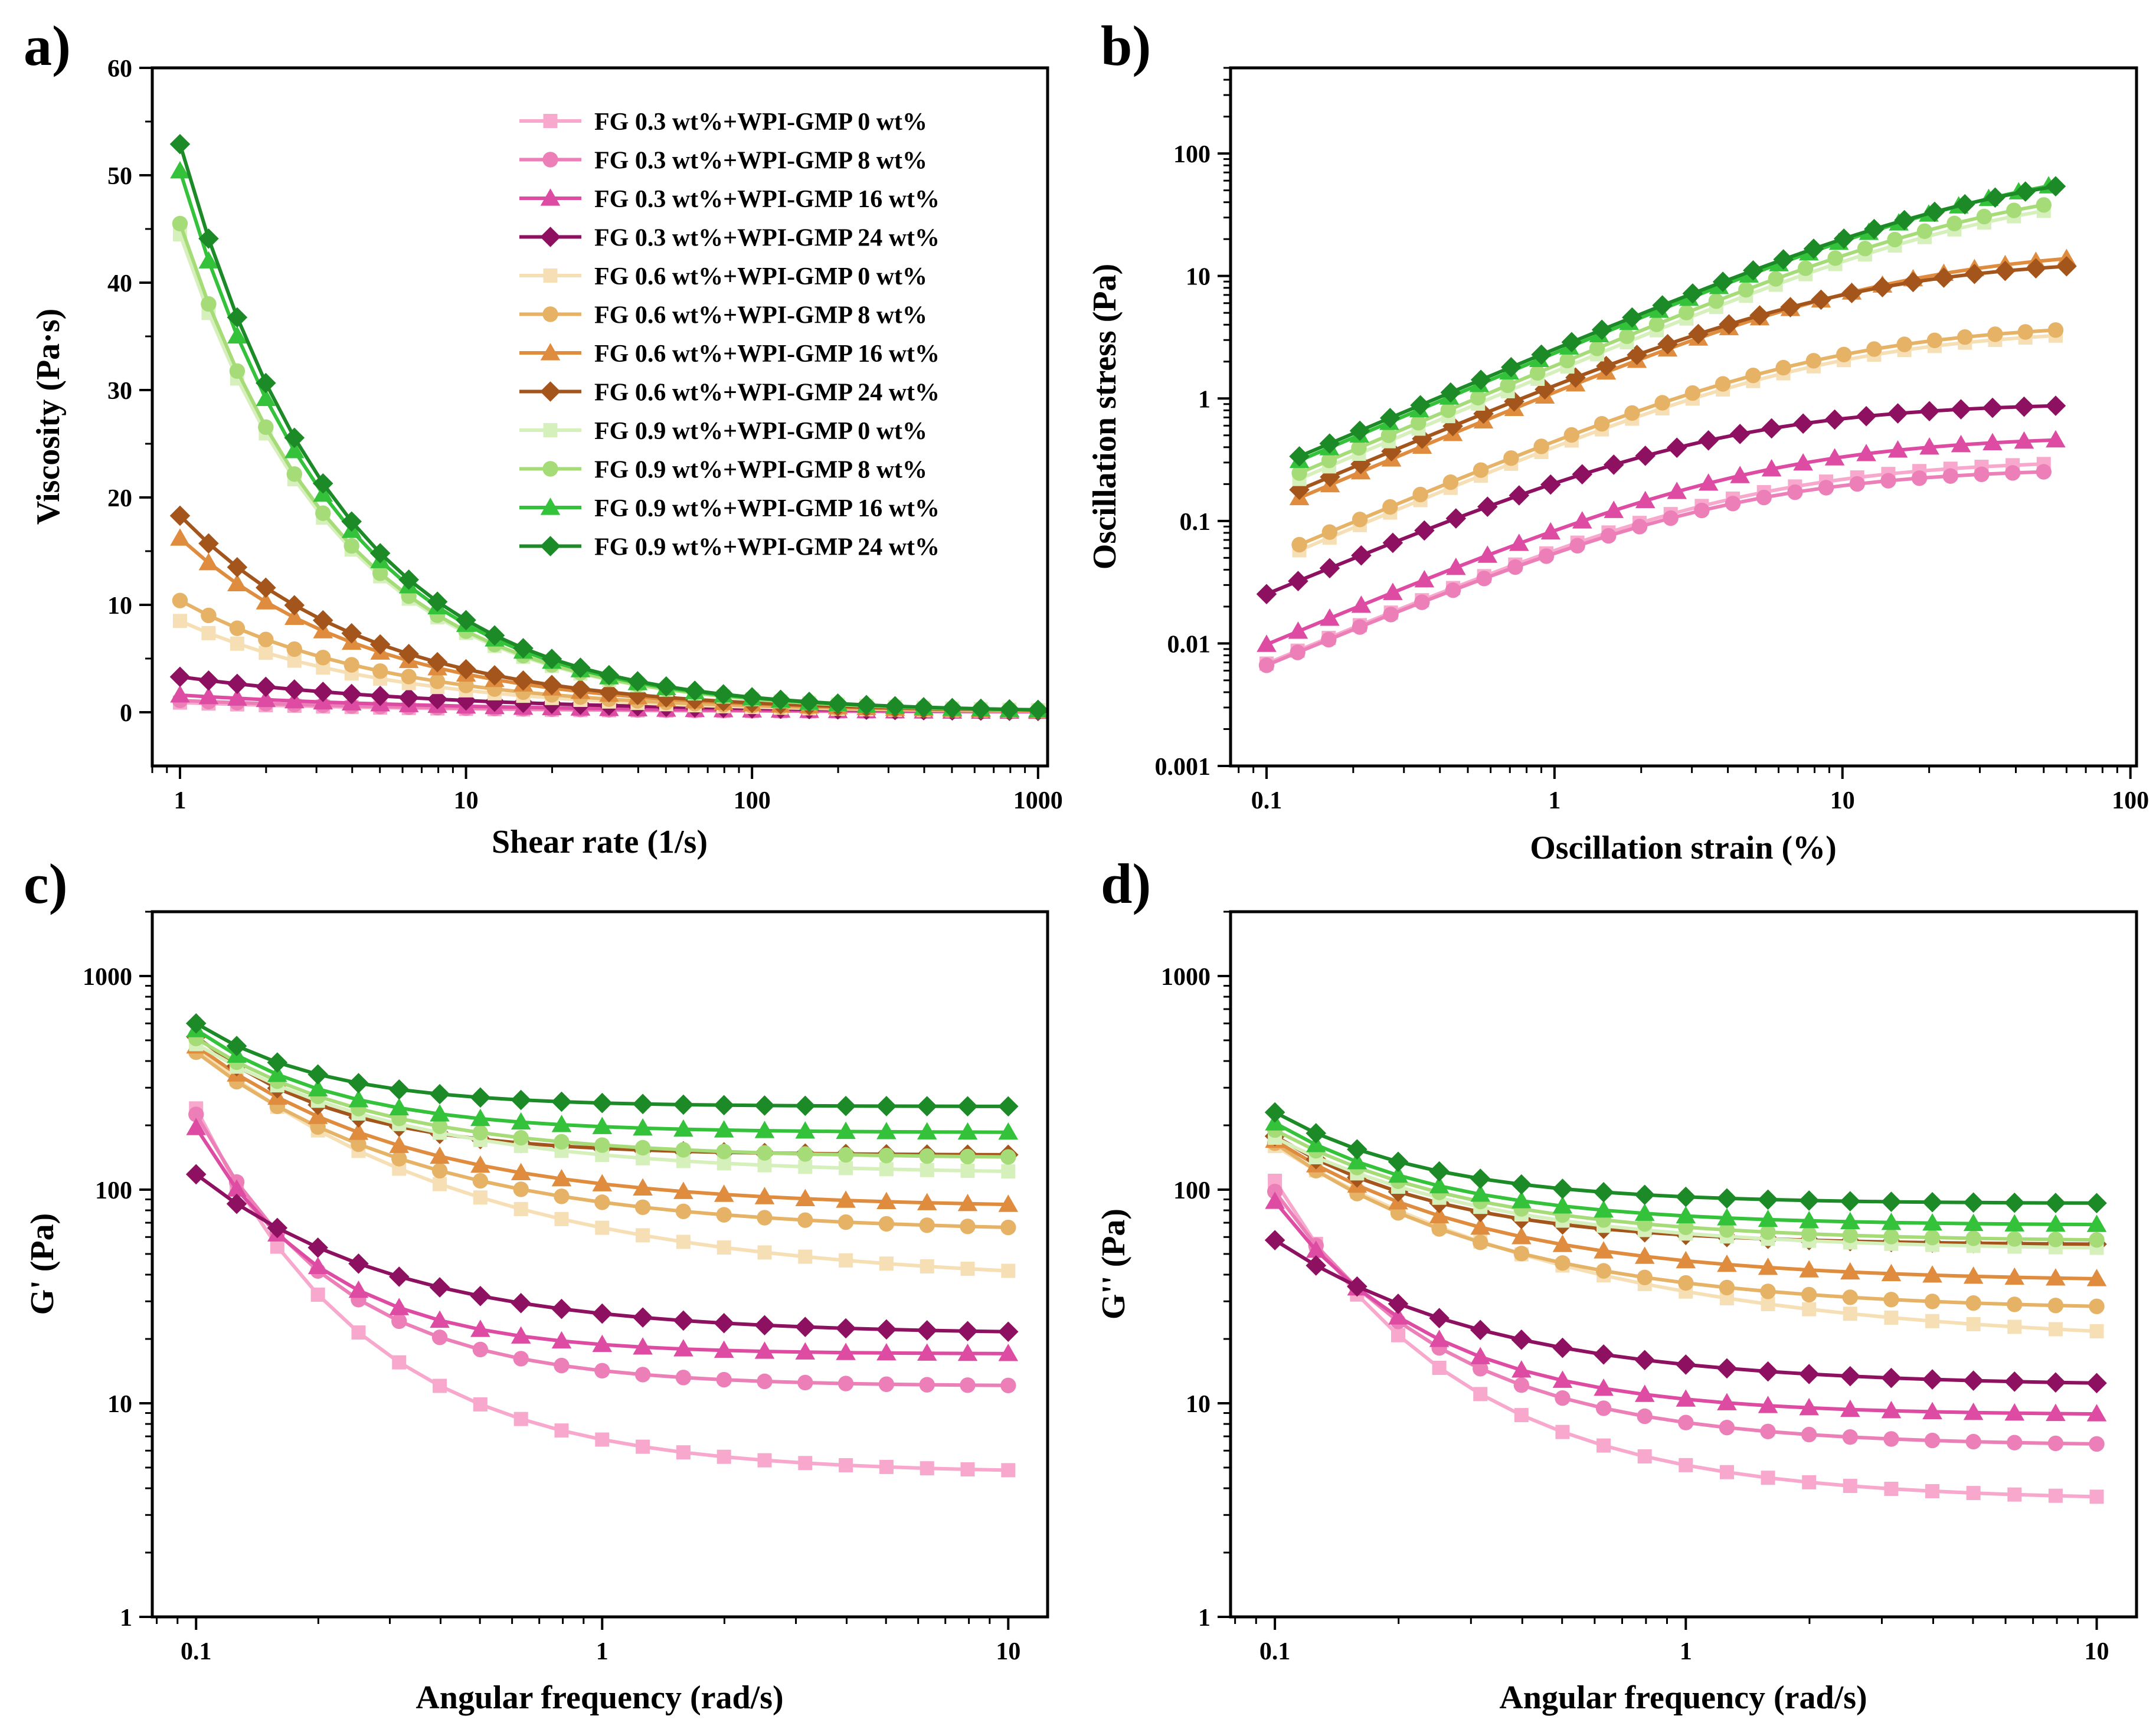 The height and width of the screenshot is (1729, 2156). I want to click on y-tick-label: 0.001, so click(1183, 768).